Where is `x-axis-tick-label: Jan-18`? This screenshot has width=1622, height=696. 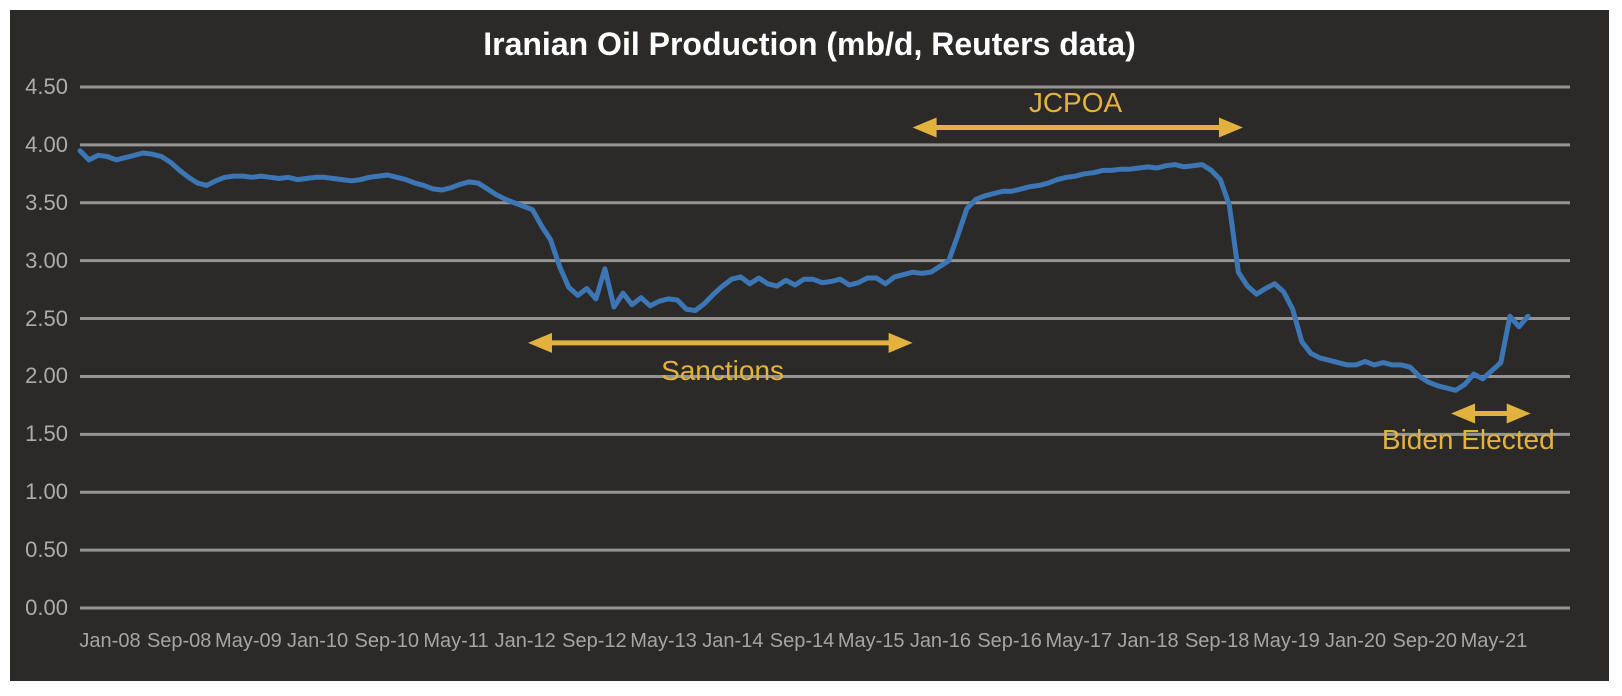
x-axis-tick-label: Jan-18 is located at coordinates (1148, 641).